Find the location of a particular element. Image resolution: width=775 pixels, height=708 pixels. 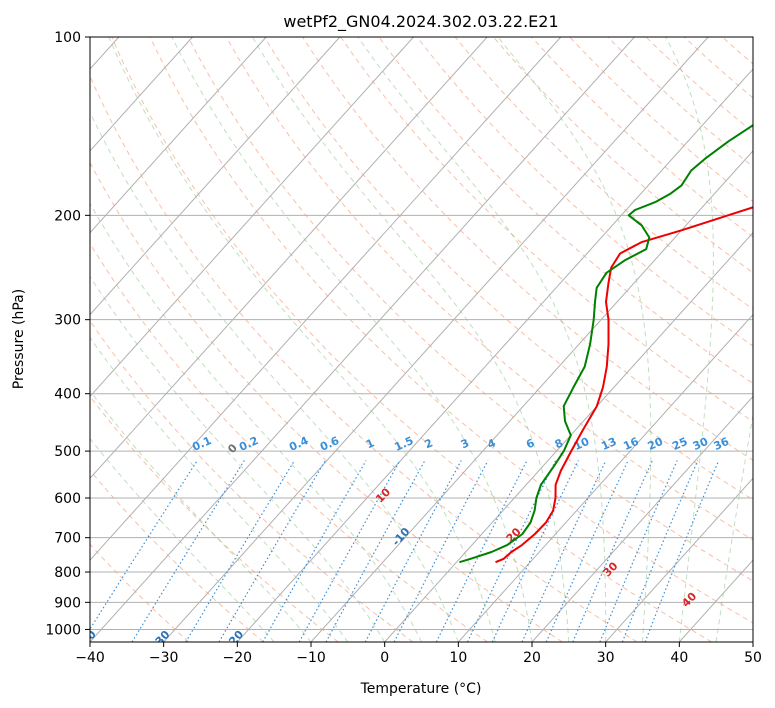

x-tick-label: −10 is located at coordinates (311, 658).